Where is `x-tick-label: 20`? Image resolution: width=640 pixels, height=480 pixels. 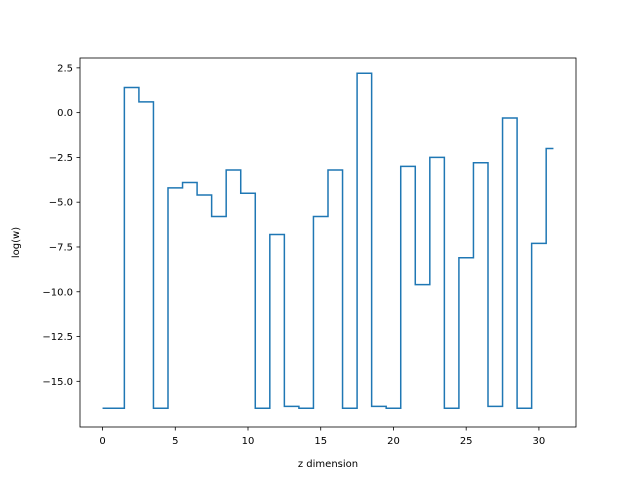 x-tick-label: 20 is located at coordinates (393, 441).